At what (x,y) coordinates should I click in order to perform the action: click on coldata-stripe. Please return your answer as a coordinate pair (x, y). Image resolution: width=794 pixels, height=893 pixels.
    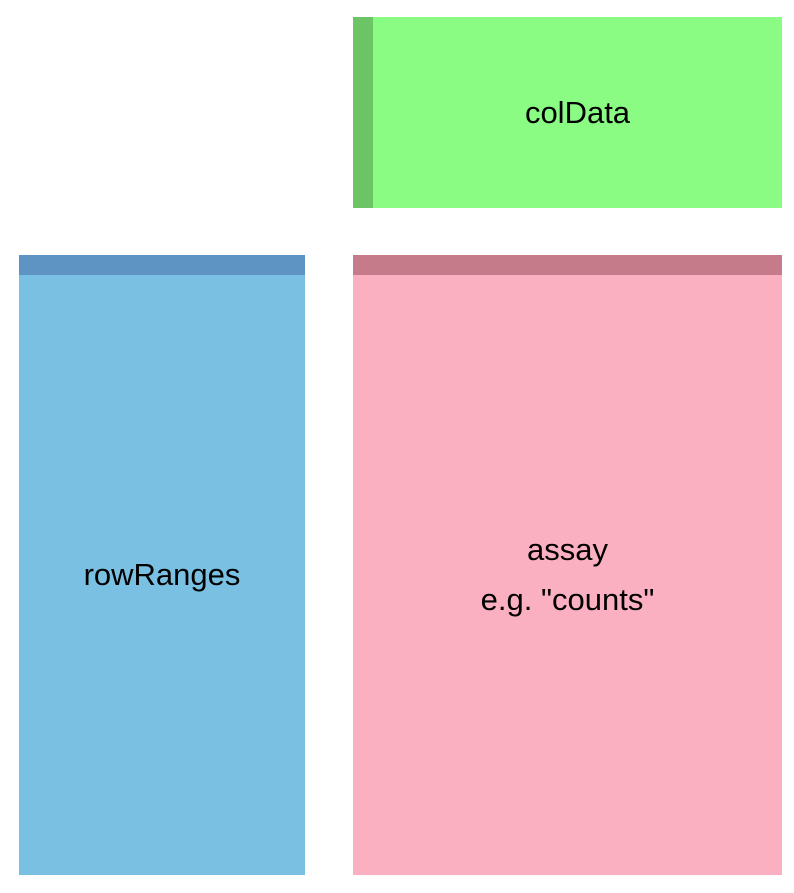
    Looking at the image, I should click on (363, 112).